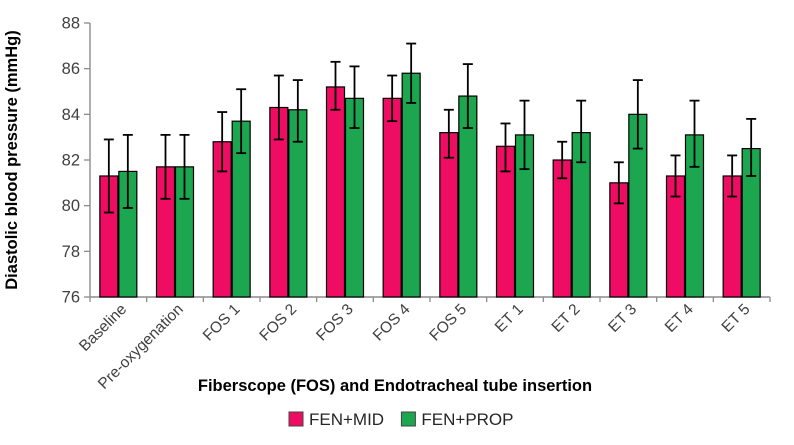 The image size is (794, 445). Describe the element at coordinates (296, 419) in the screenshot. I see `legend-swatch-fen-mid` at that location.